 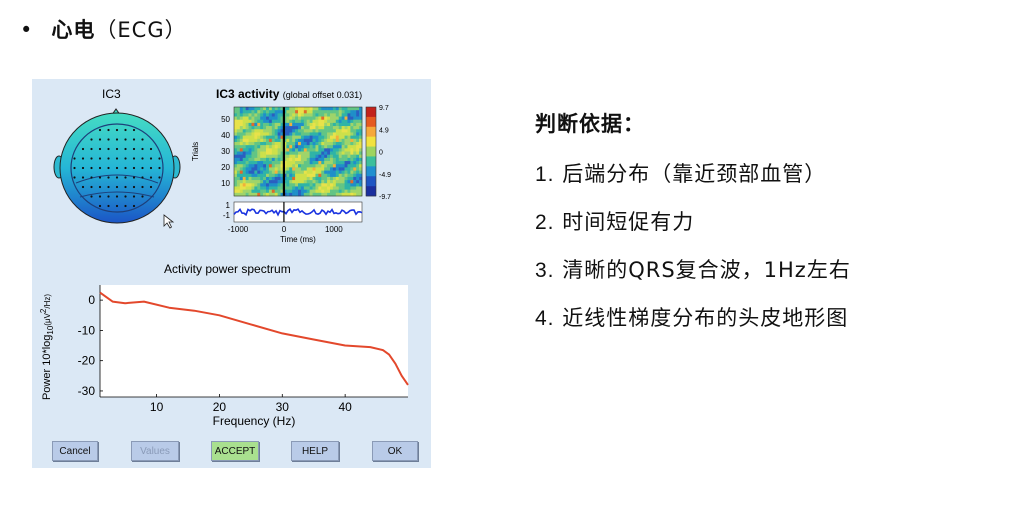 I want to click on erp-xtick: 0, so click(x=284, y=229).